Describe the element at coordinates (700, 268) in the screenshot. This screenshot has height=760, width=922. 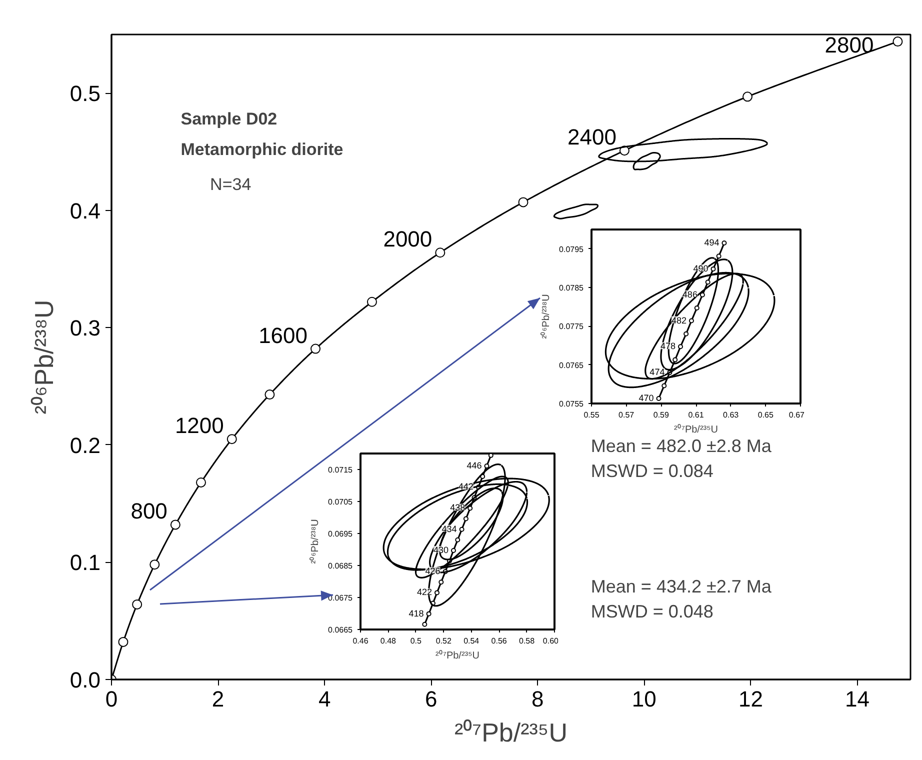
I see `annotation: 490` at that location.